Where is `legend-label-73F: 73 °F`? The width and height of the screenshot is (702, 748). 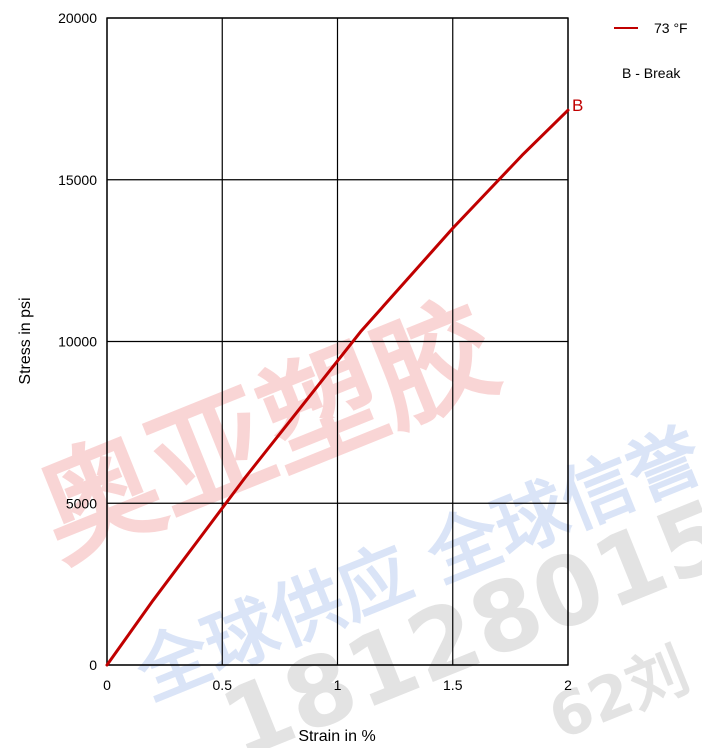
legend-label-73F: 73 °F is located at coordinates (671, 28).